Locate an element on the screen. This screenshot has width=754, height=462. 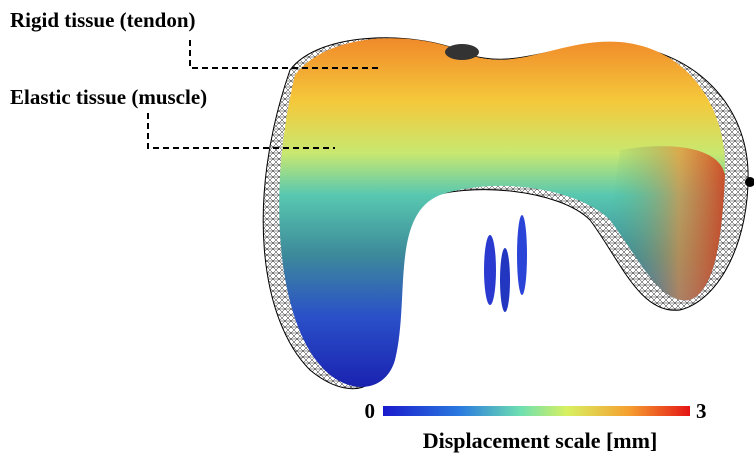
label-rigid: Rigid tissue (tendon) is located at coordinates (103, 20).